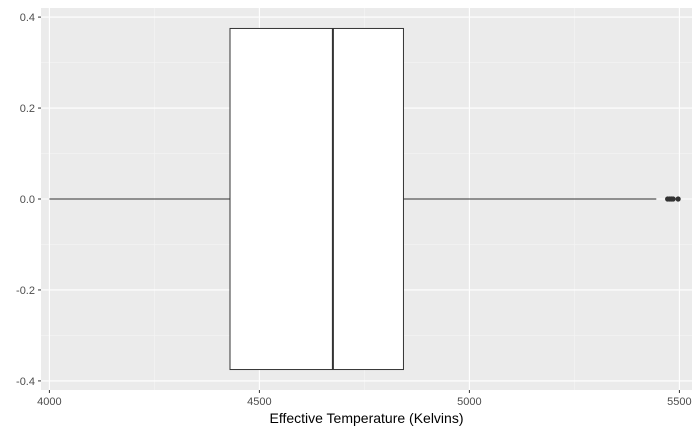 This screenshot has width=700, height=432. I want to click on y-tick-label: 0.0, so click(27, 200).